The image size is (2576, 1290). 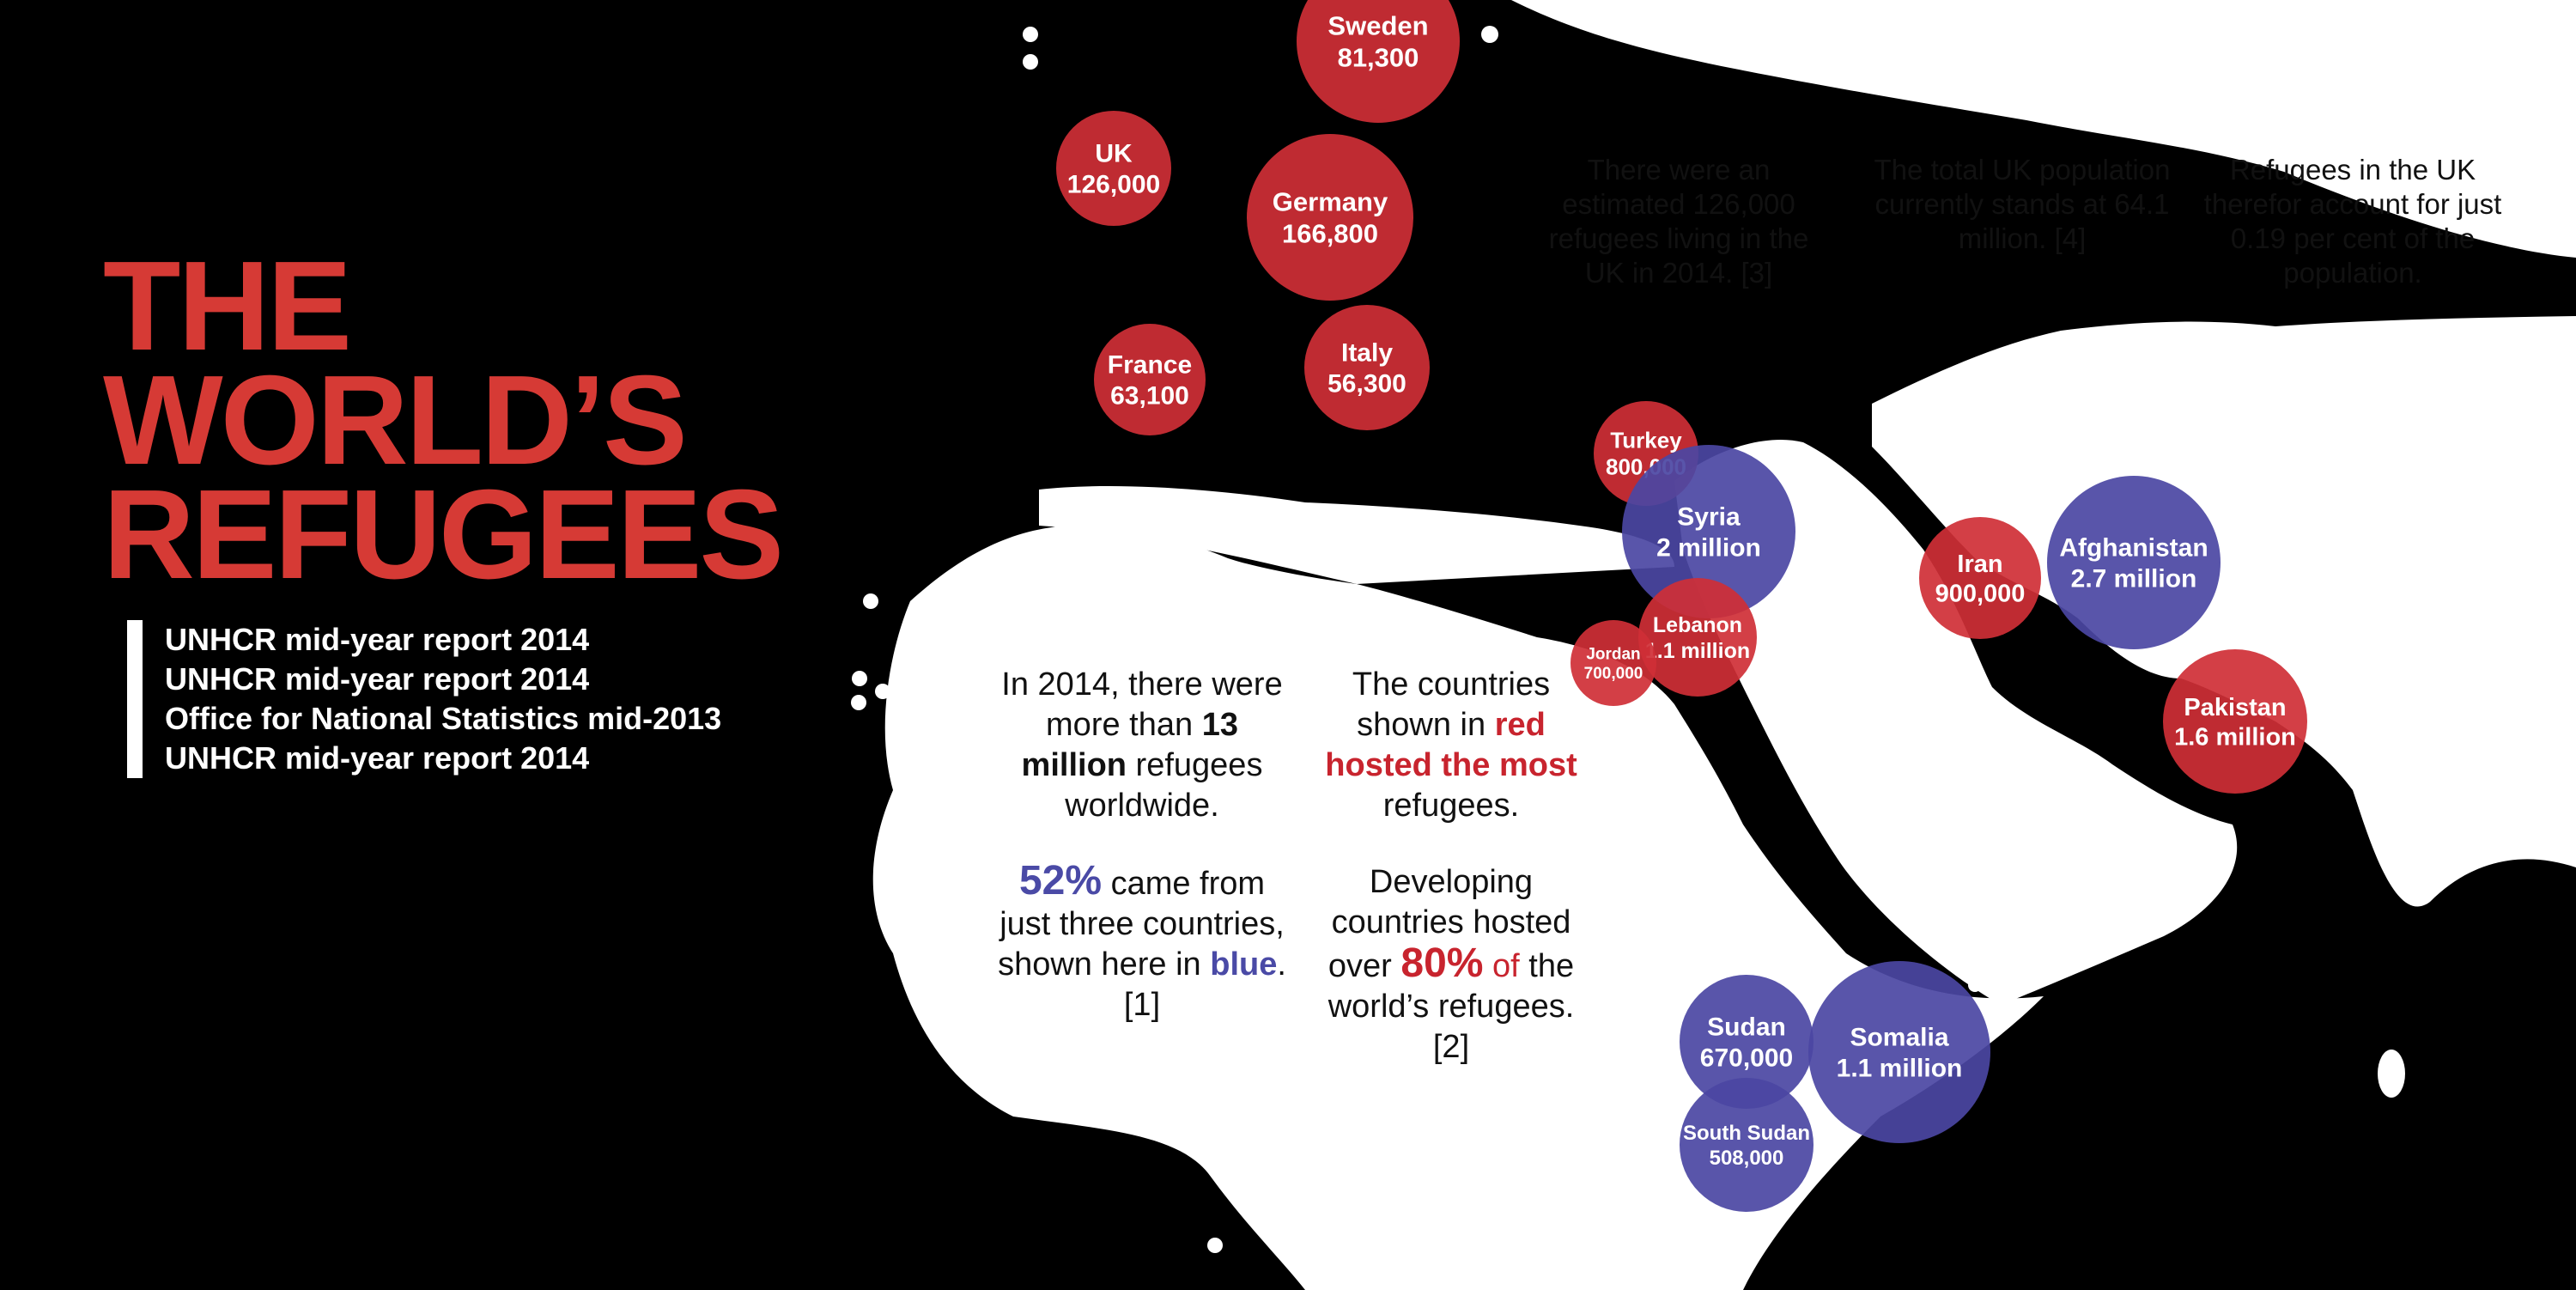 What do you see at coordinates (1747, 1158) in the screenshot?
I see `marker-value-label: 508,000` at bounding box center [1747, 1158].